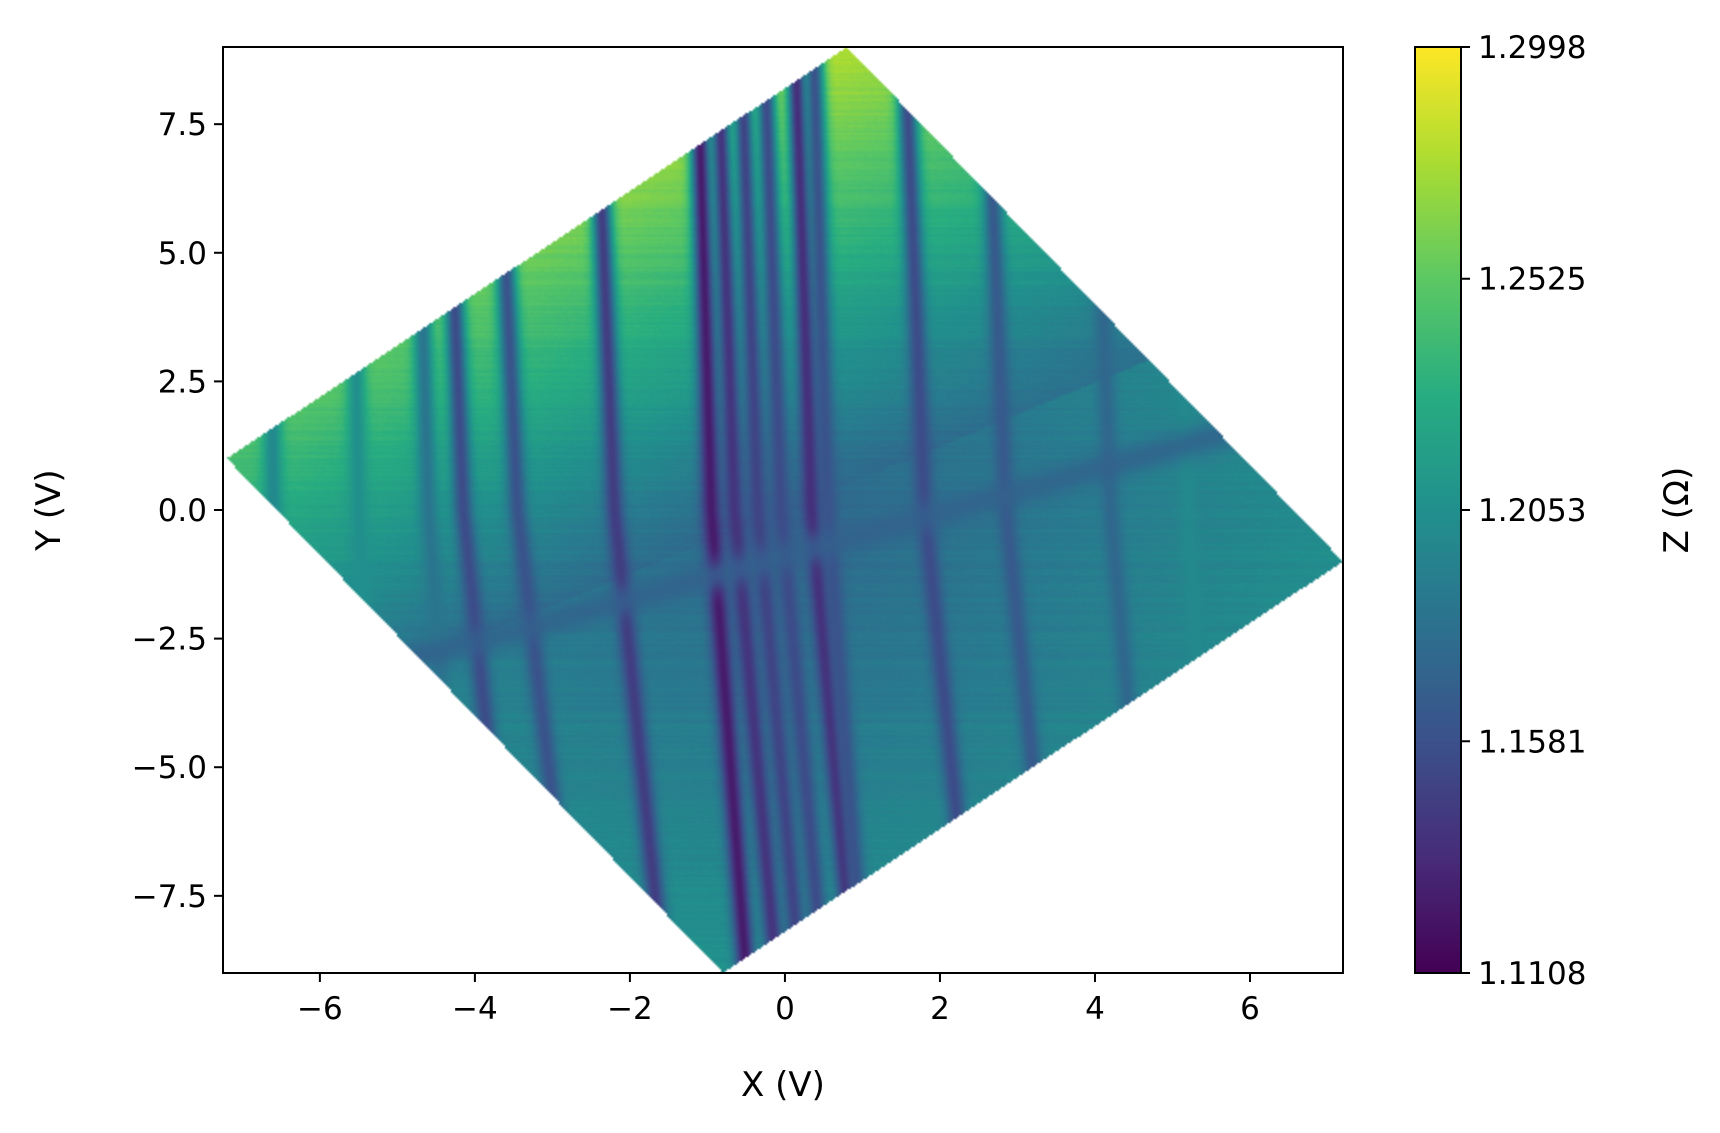 The width and height of the screenshot is (1720, 1133). What do you see at coordinates (1532, 511) in the screenshot?
I see `colorbar-tick-label: 1.2053` at bounding box center [1532, 511].